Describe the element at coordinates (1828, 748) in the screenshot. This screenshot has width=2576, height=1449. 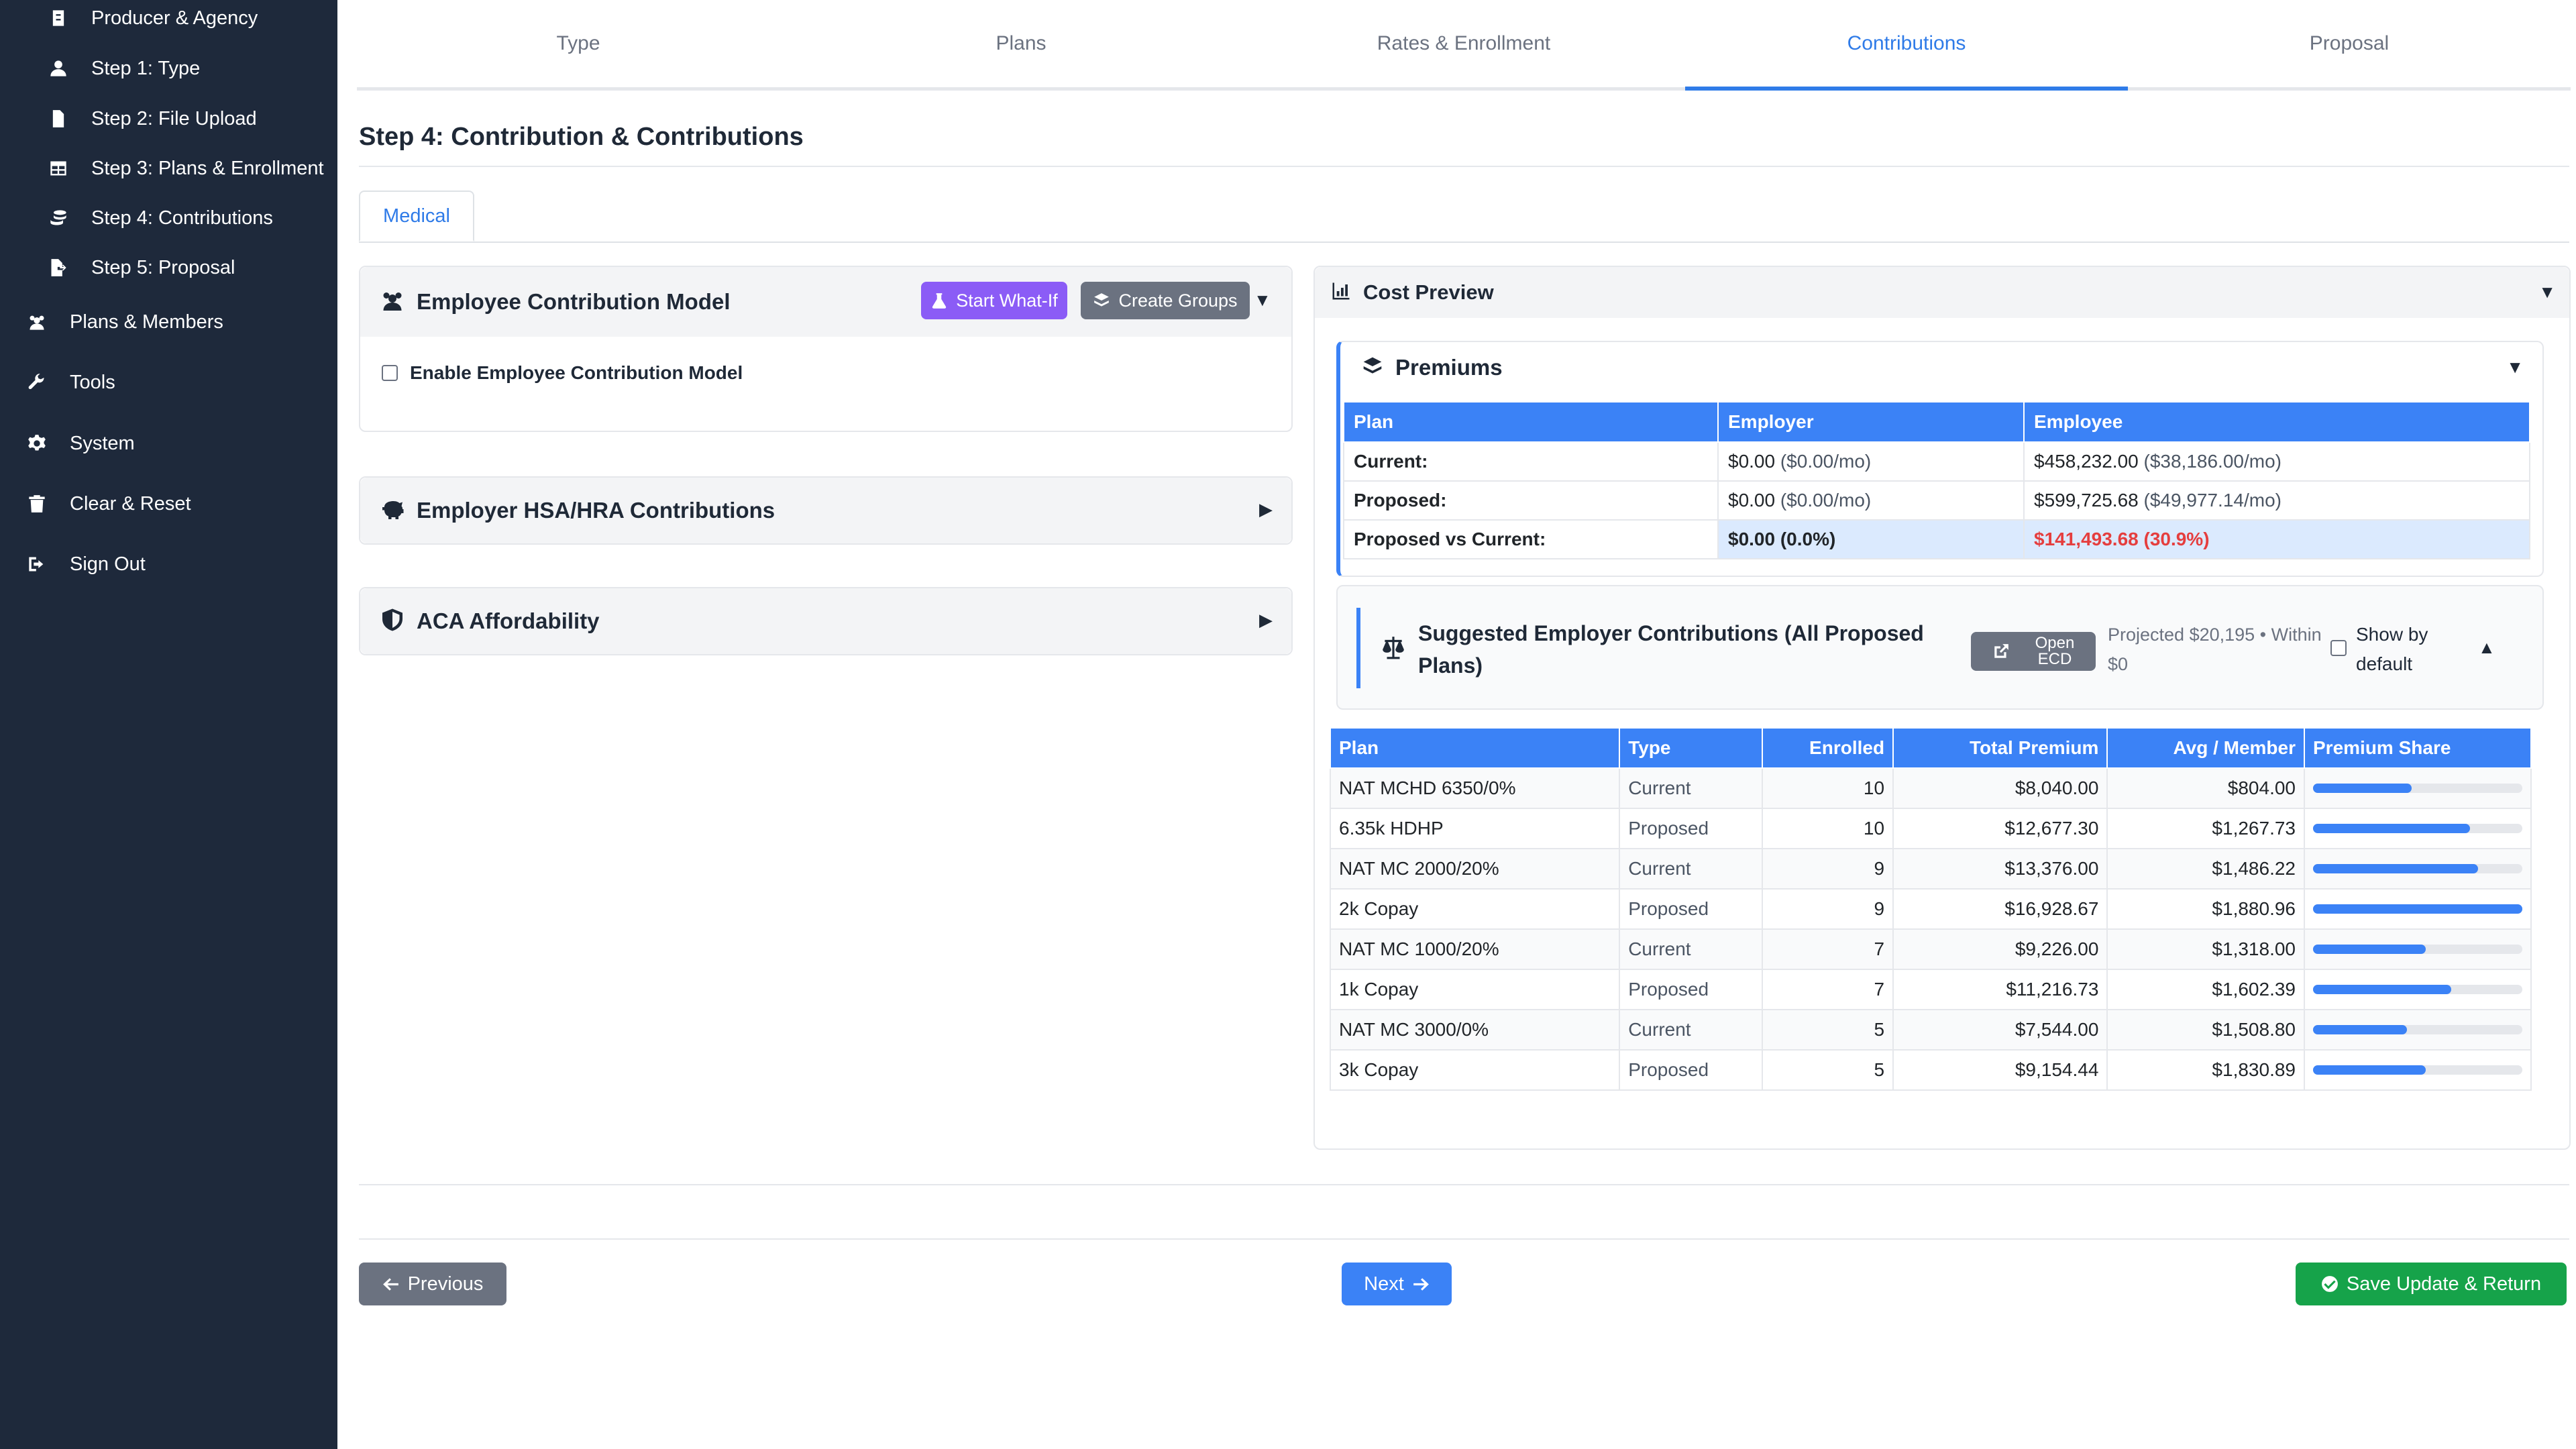
I see `column-header: Enrolled` at that location.